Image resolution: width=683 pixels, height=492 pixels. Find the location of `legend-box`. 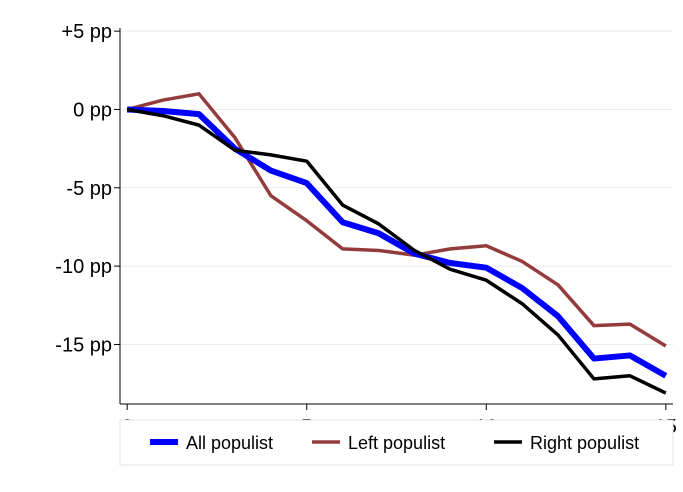

legend-box is located at coordinates (396, 442).